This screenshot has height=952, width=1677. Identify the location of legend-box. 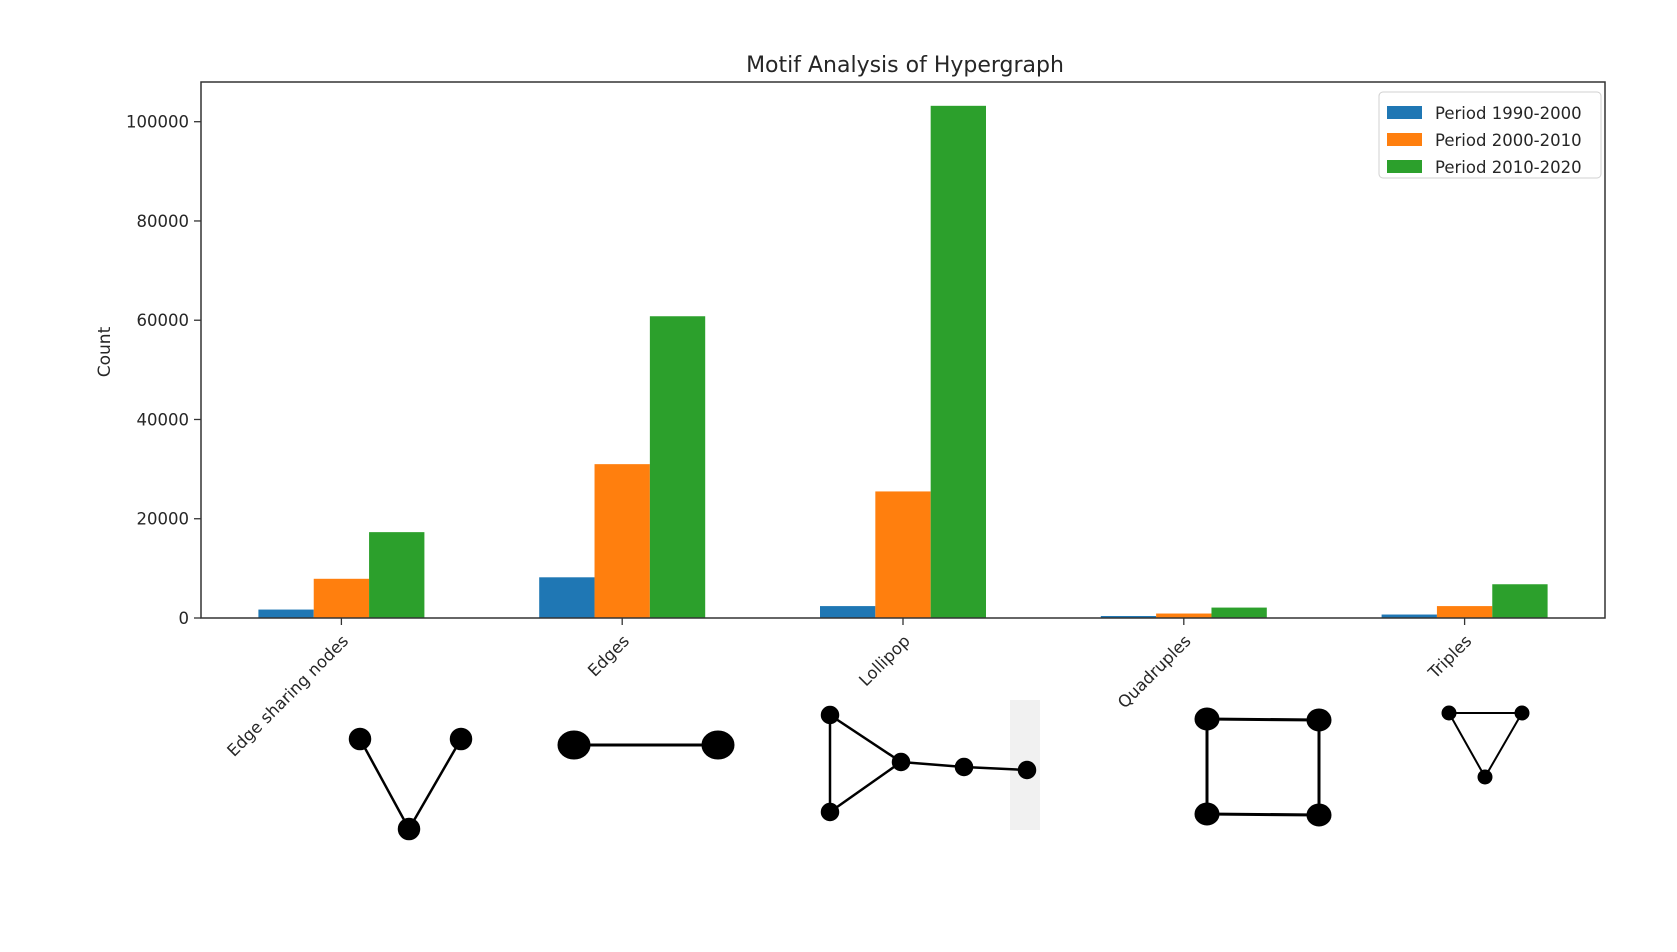
(1490, 135).